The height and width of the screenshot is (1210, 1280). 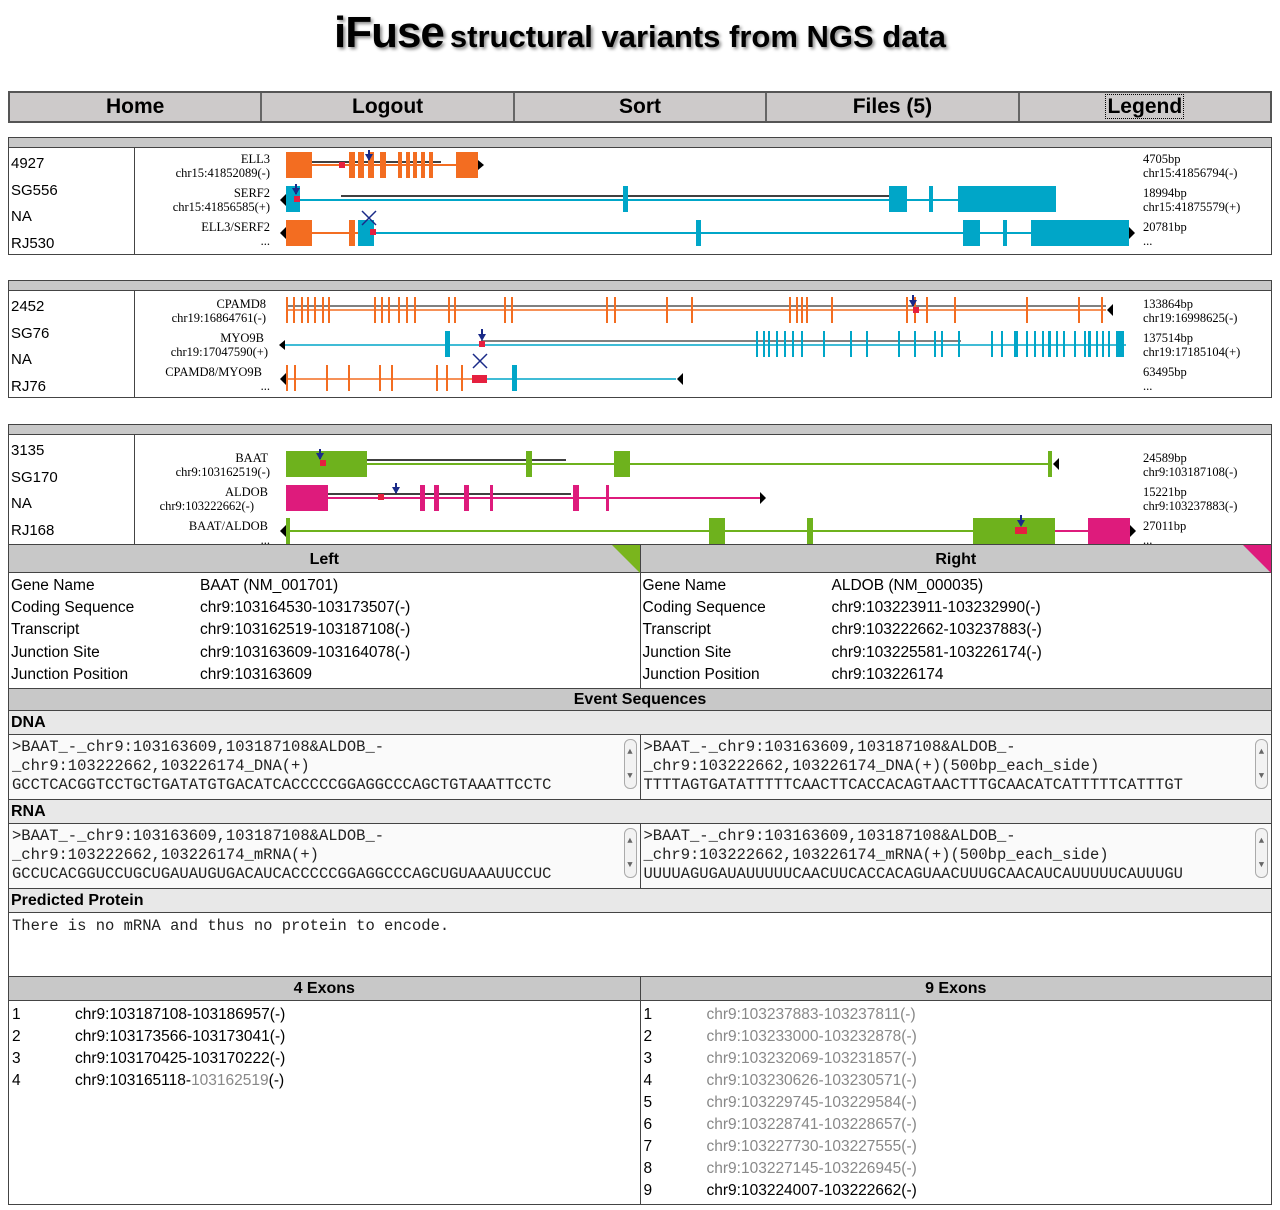 I want to click on right-header-label: Right, so click(x=956, y=559).